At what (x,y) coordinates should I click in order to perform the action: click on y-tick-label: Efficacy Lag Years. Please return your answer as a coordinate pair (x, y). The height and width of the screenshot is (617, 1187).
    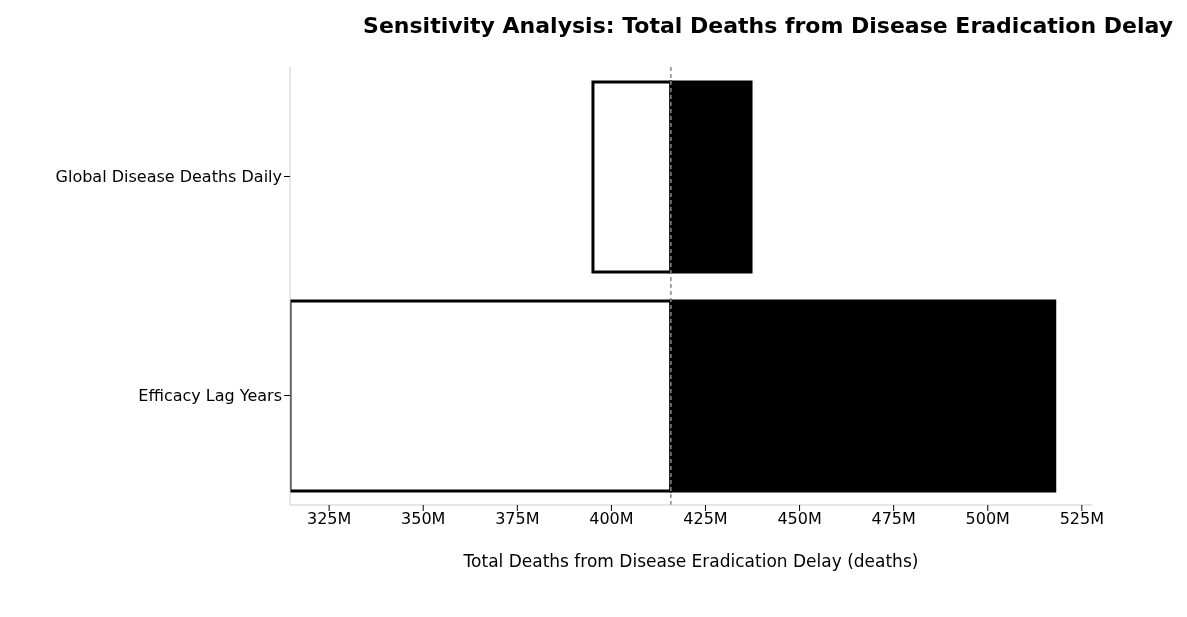
    Looking at the image, I should click on (210, 396).